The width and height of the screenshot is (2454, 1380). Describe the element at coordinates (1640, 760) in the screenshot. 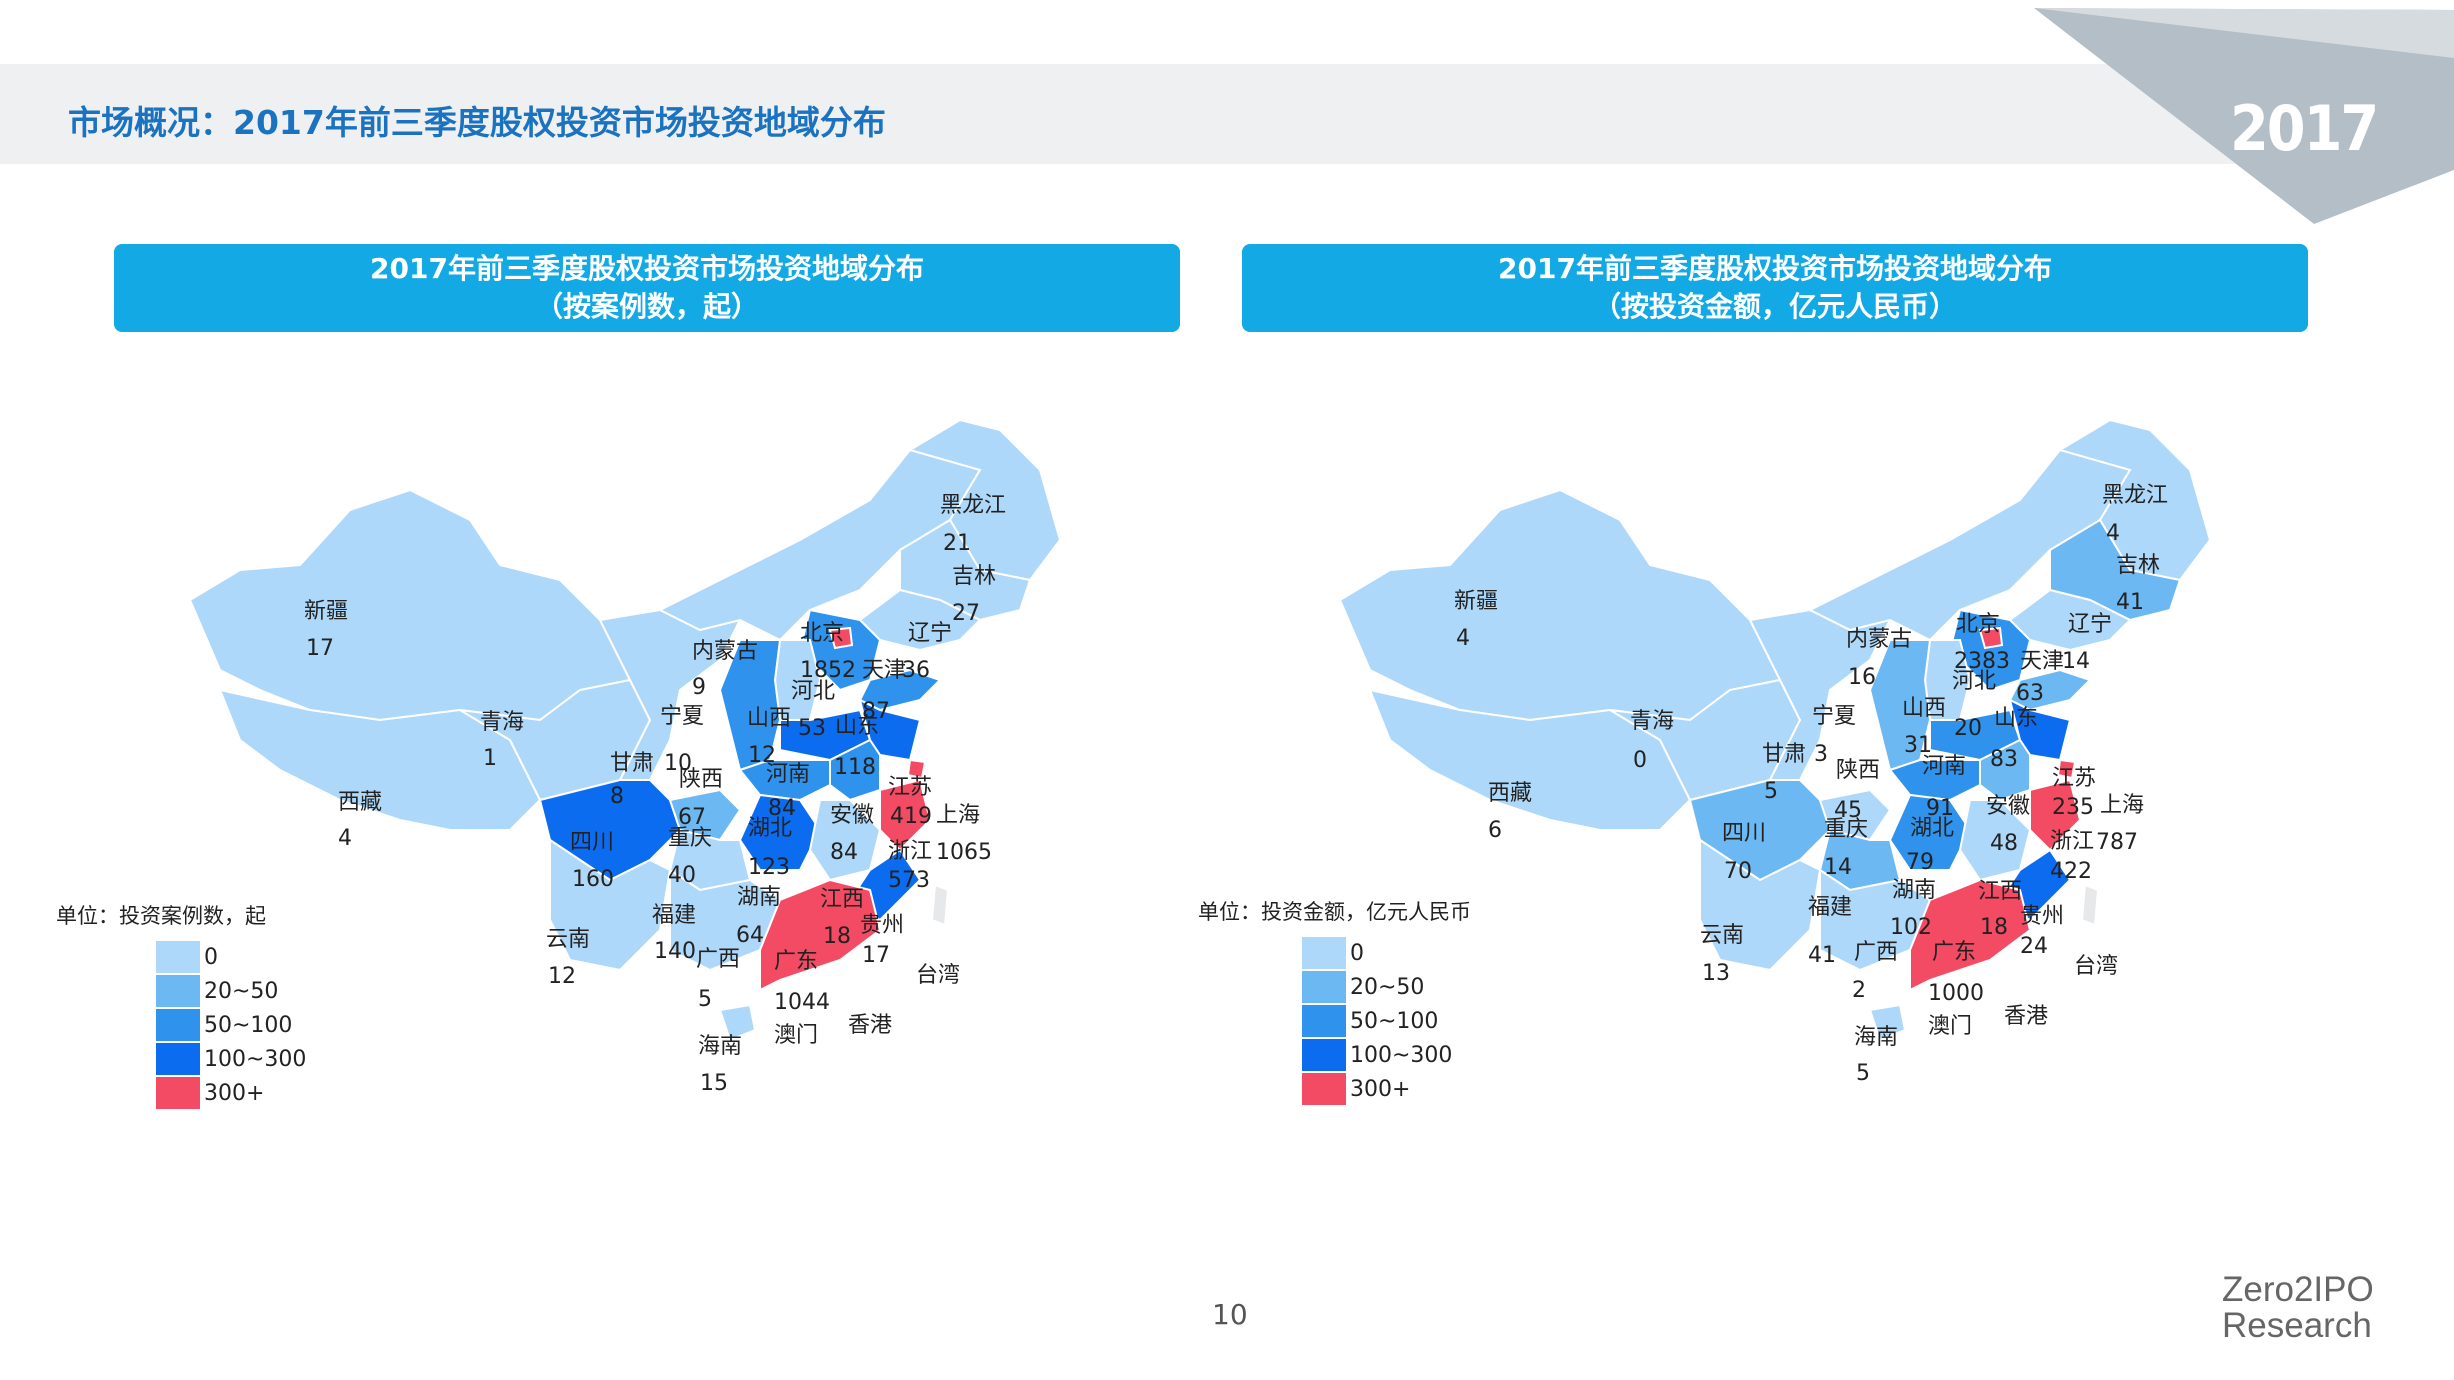

I see `label-qinghai-value: 0` at that location.